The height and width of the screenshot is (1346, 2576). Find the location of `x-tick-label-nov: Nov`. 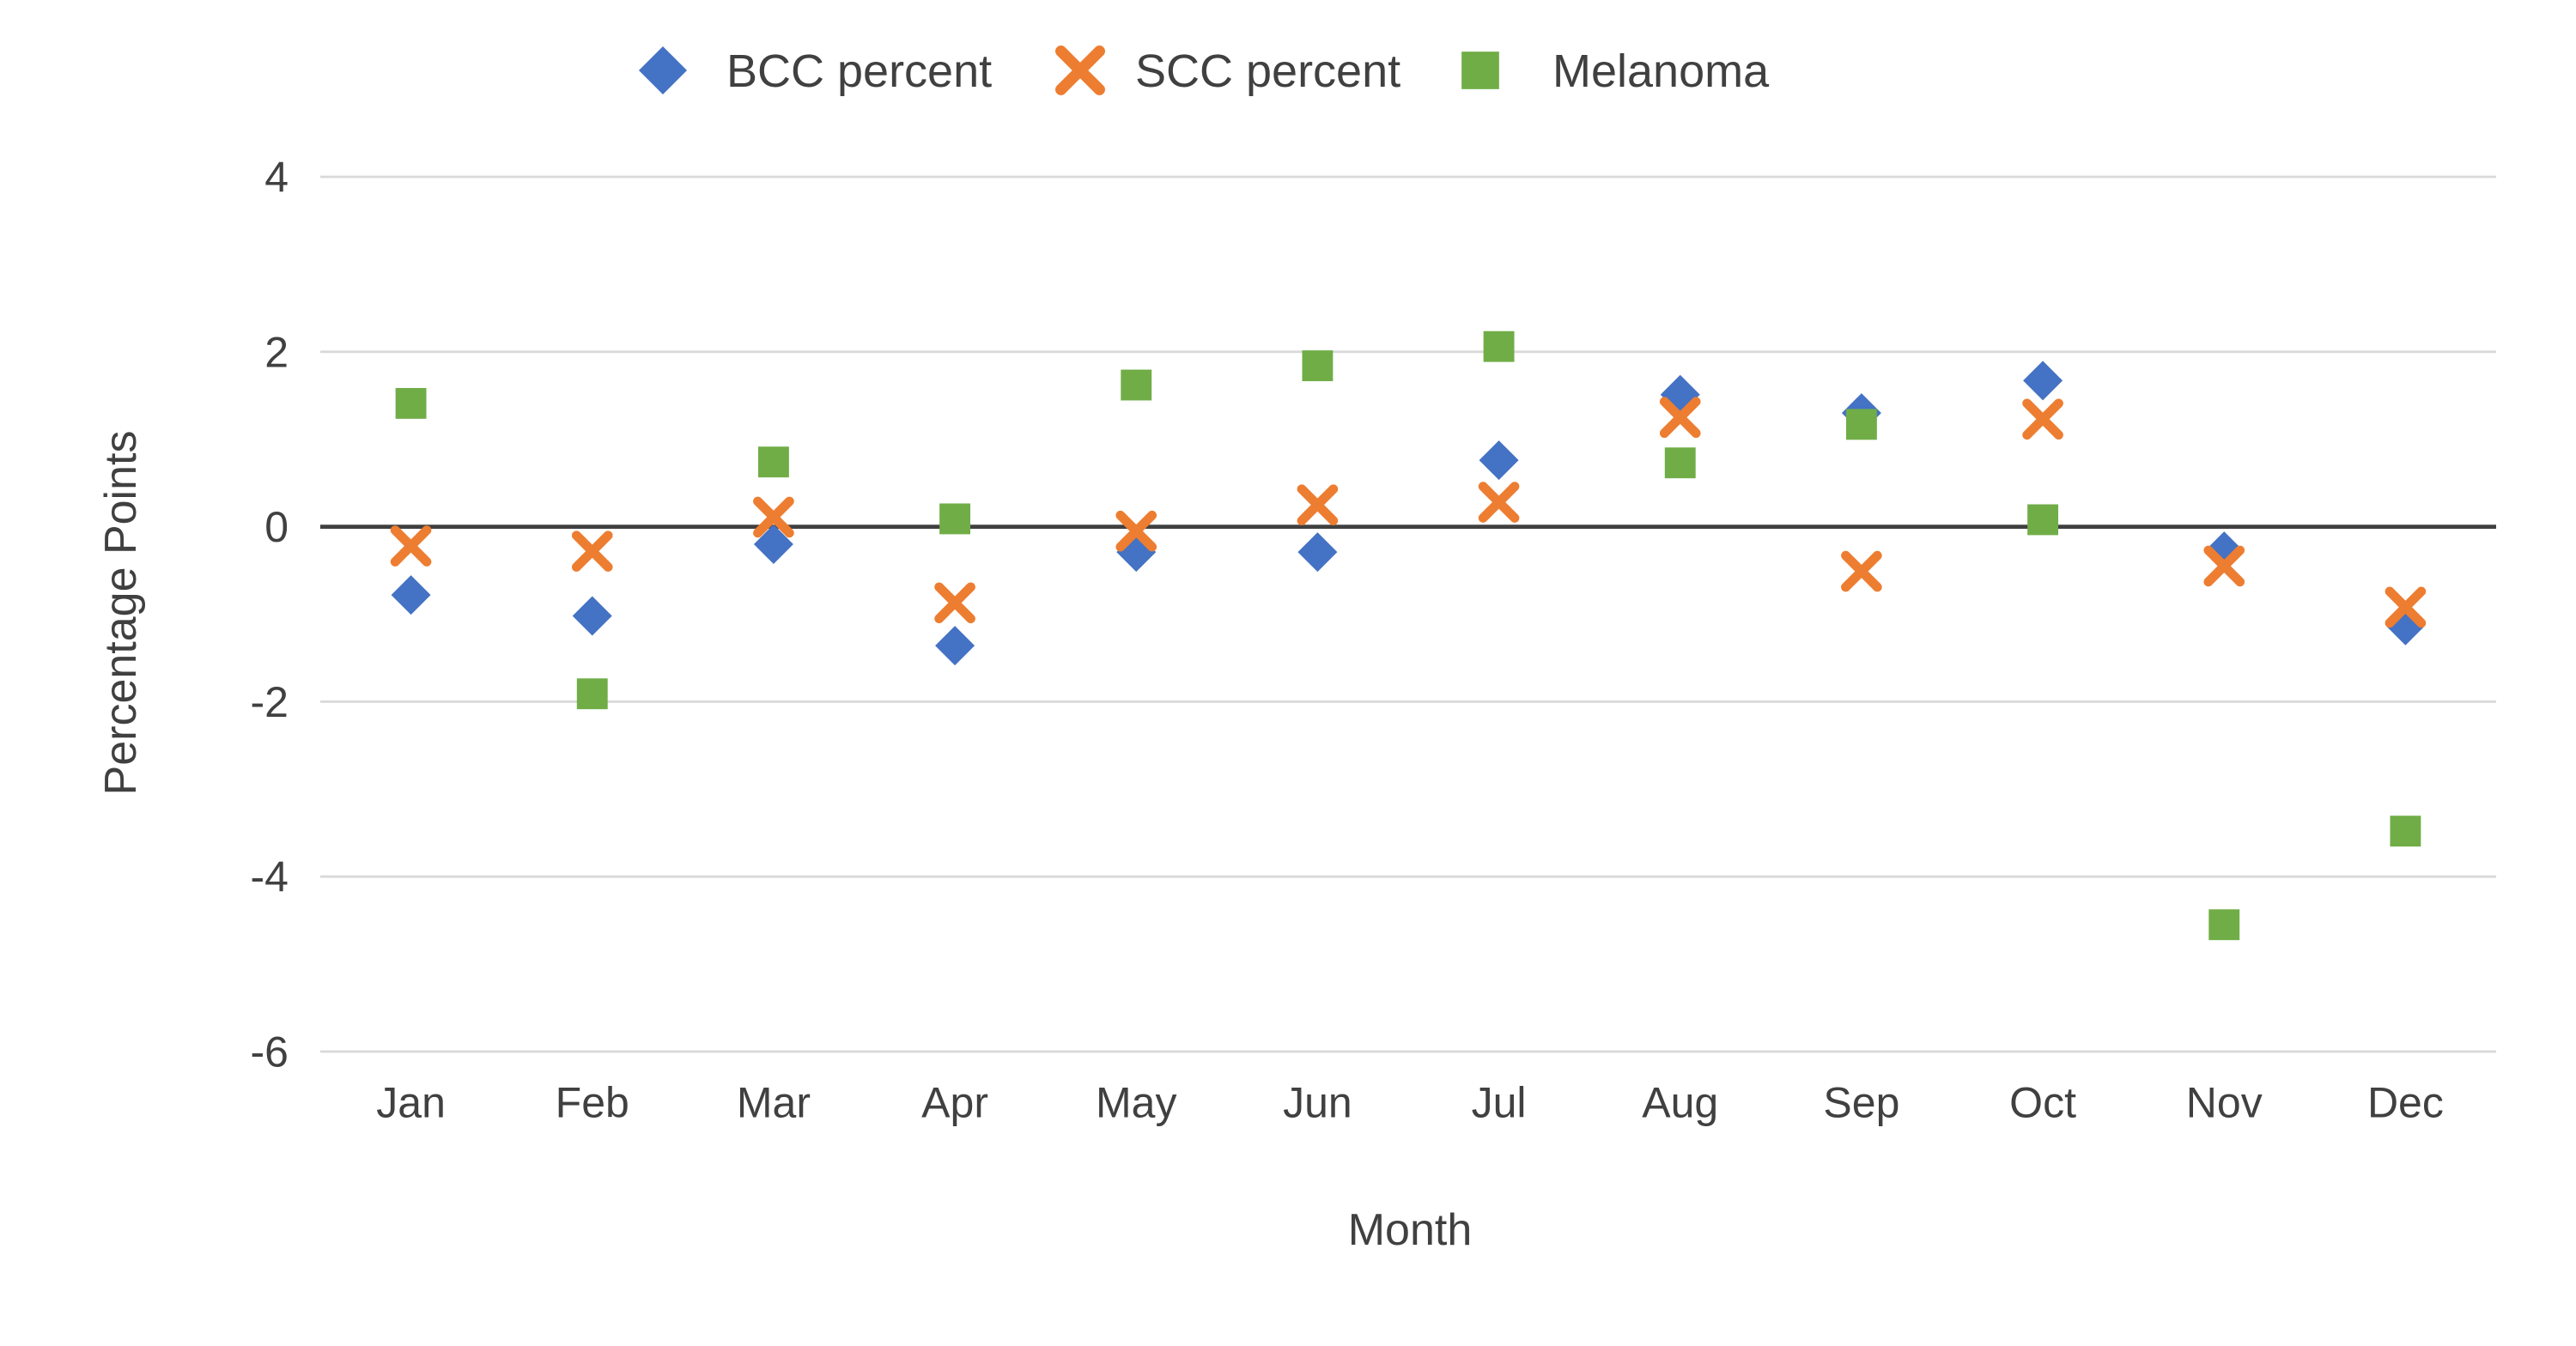

x-tick-label-nov: Nov is located at coordinates (2224, 1103).